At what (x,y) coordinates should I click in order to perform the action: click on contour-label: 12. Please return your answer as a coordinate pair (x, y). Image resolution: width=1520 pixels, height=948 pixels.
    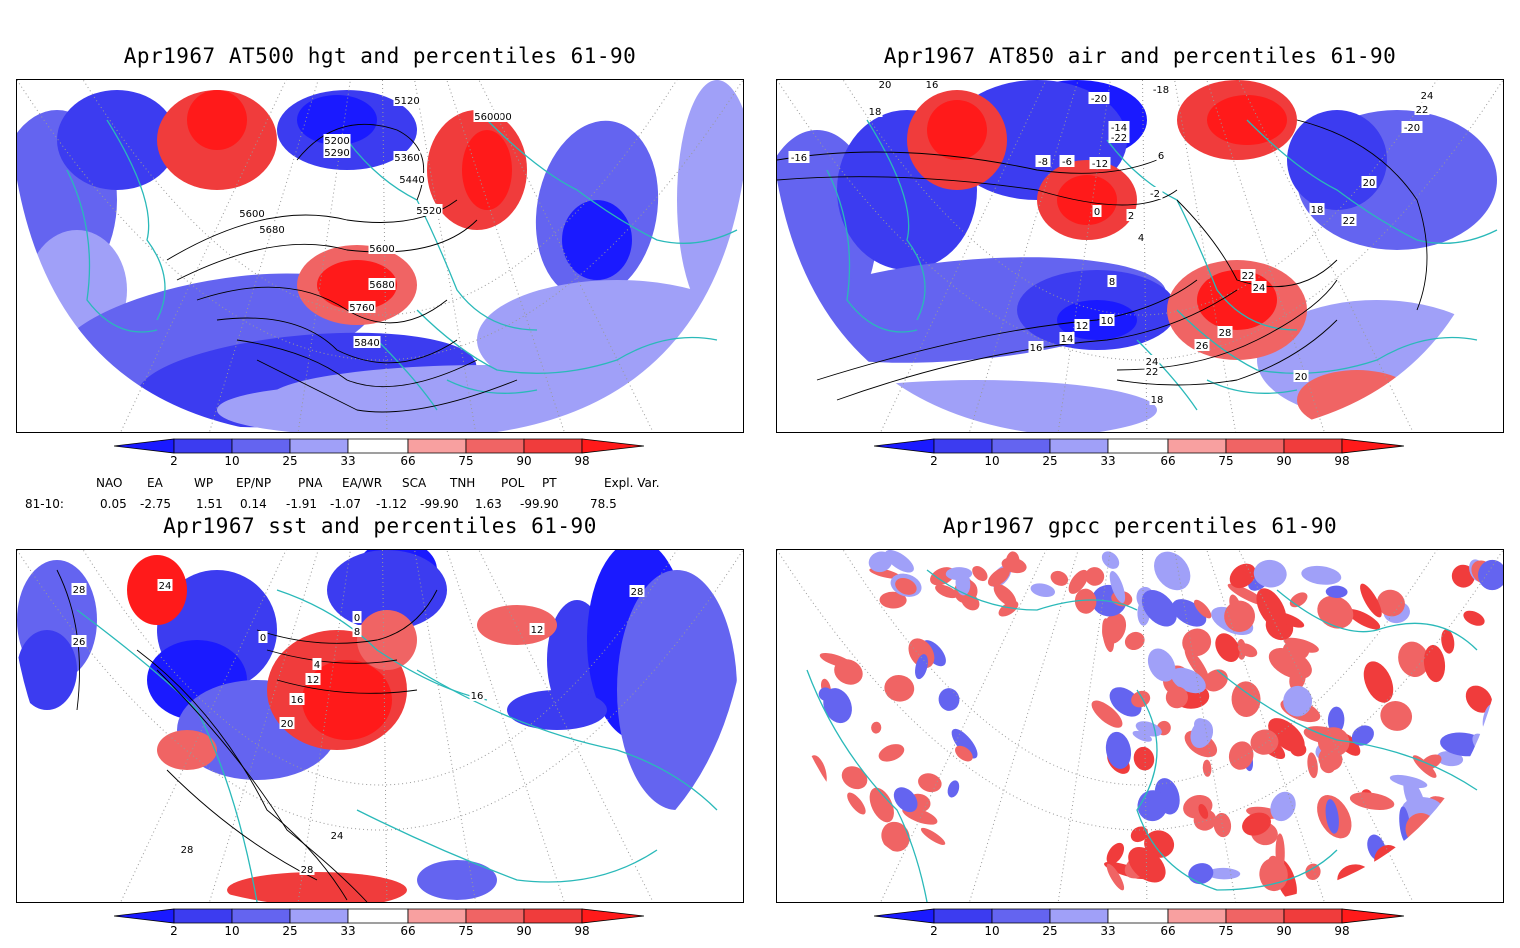
    Looking at the image, I should click on (537, 630).